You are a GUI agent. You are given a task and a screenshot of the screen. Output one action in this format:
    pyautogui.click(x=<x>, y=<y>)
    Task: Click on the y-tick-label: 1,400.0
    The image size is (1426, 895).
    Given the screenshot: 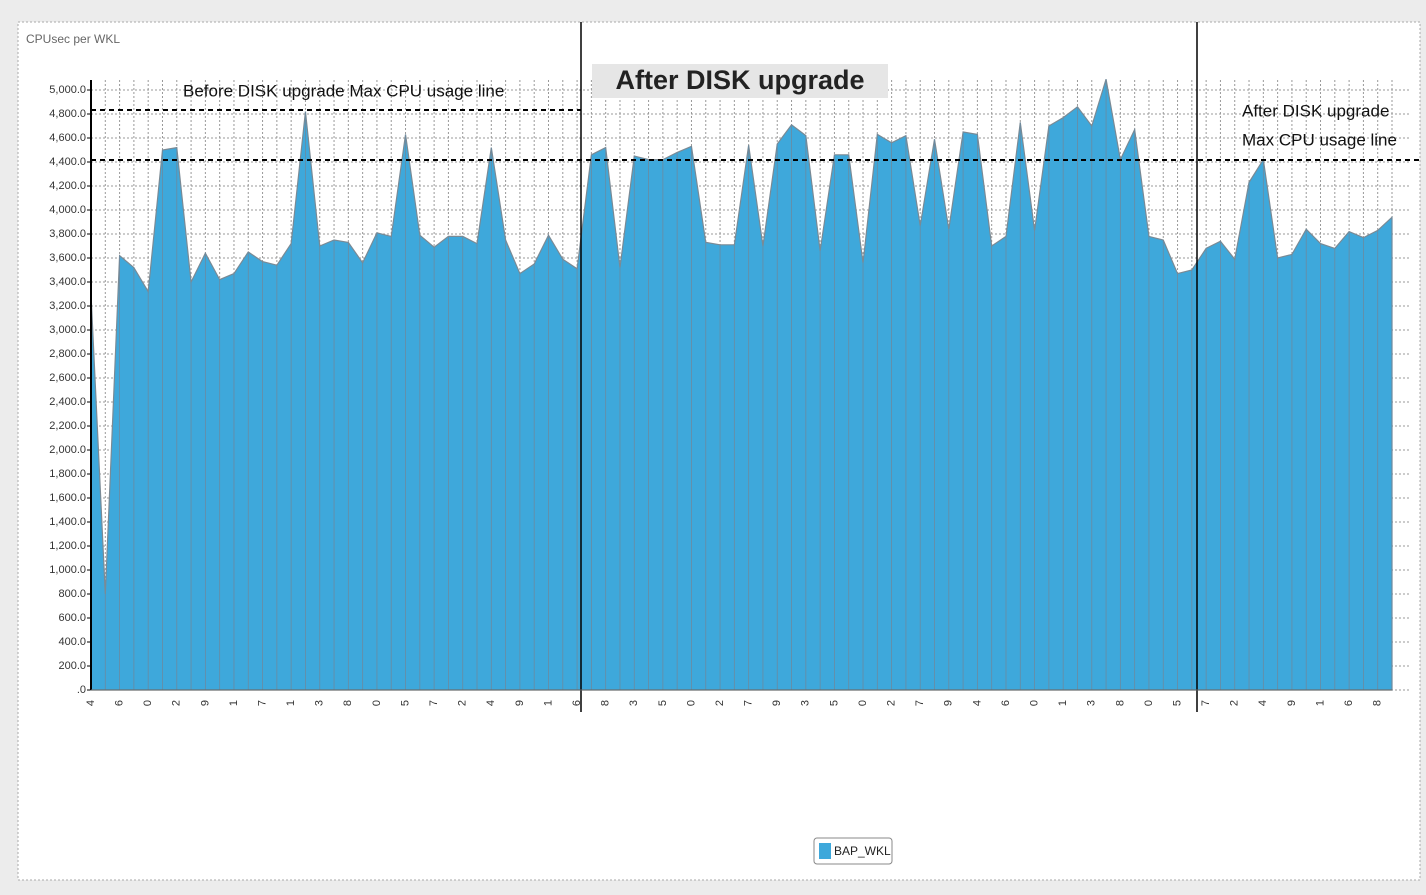 What is the action you would take?
    pyautogui.click(x=67, y=522)
    